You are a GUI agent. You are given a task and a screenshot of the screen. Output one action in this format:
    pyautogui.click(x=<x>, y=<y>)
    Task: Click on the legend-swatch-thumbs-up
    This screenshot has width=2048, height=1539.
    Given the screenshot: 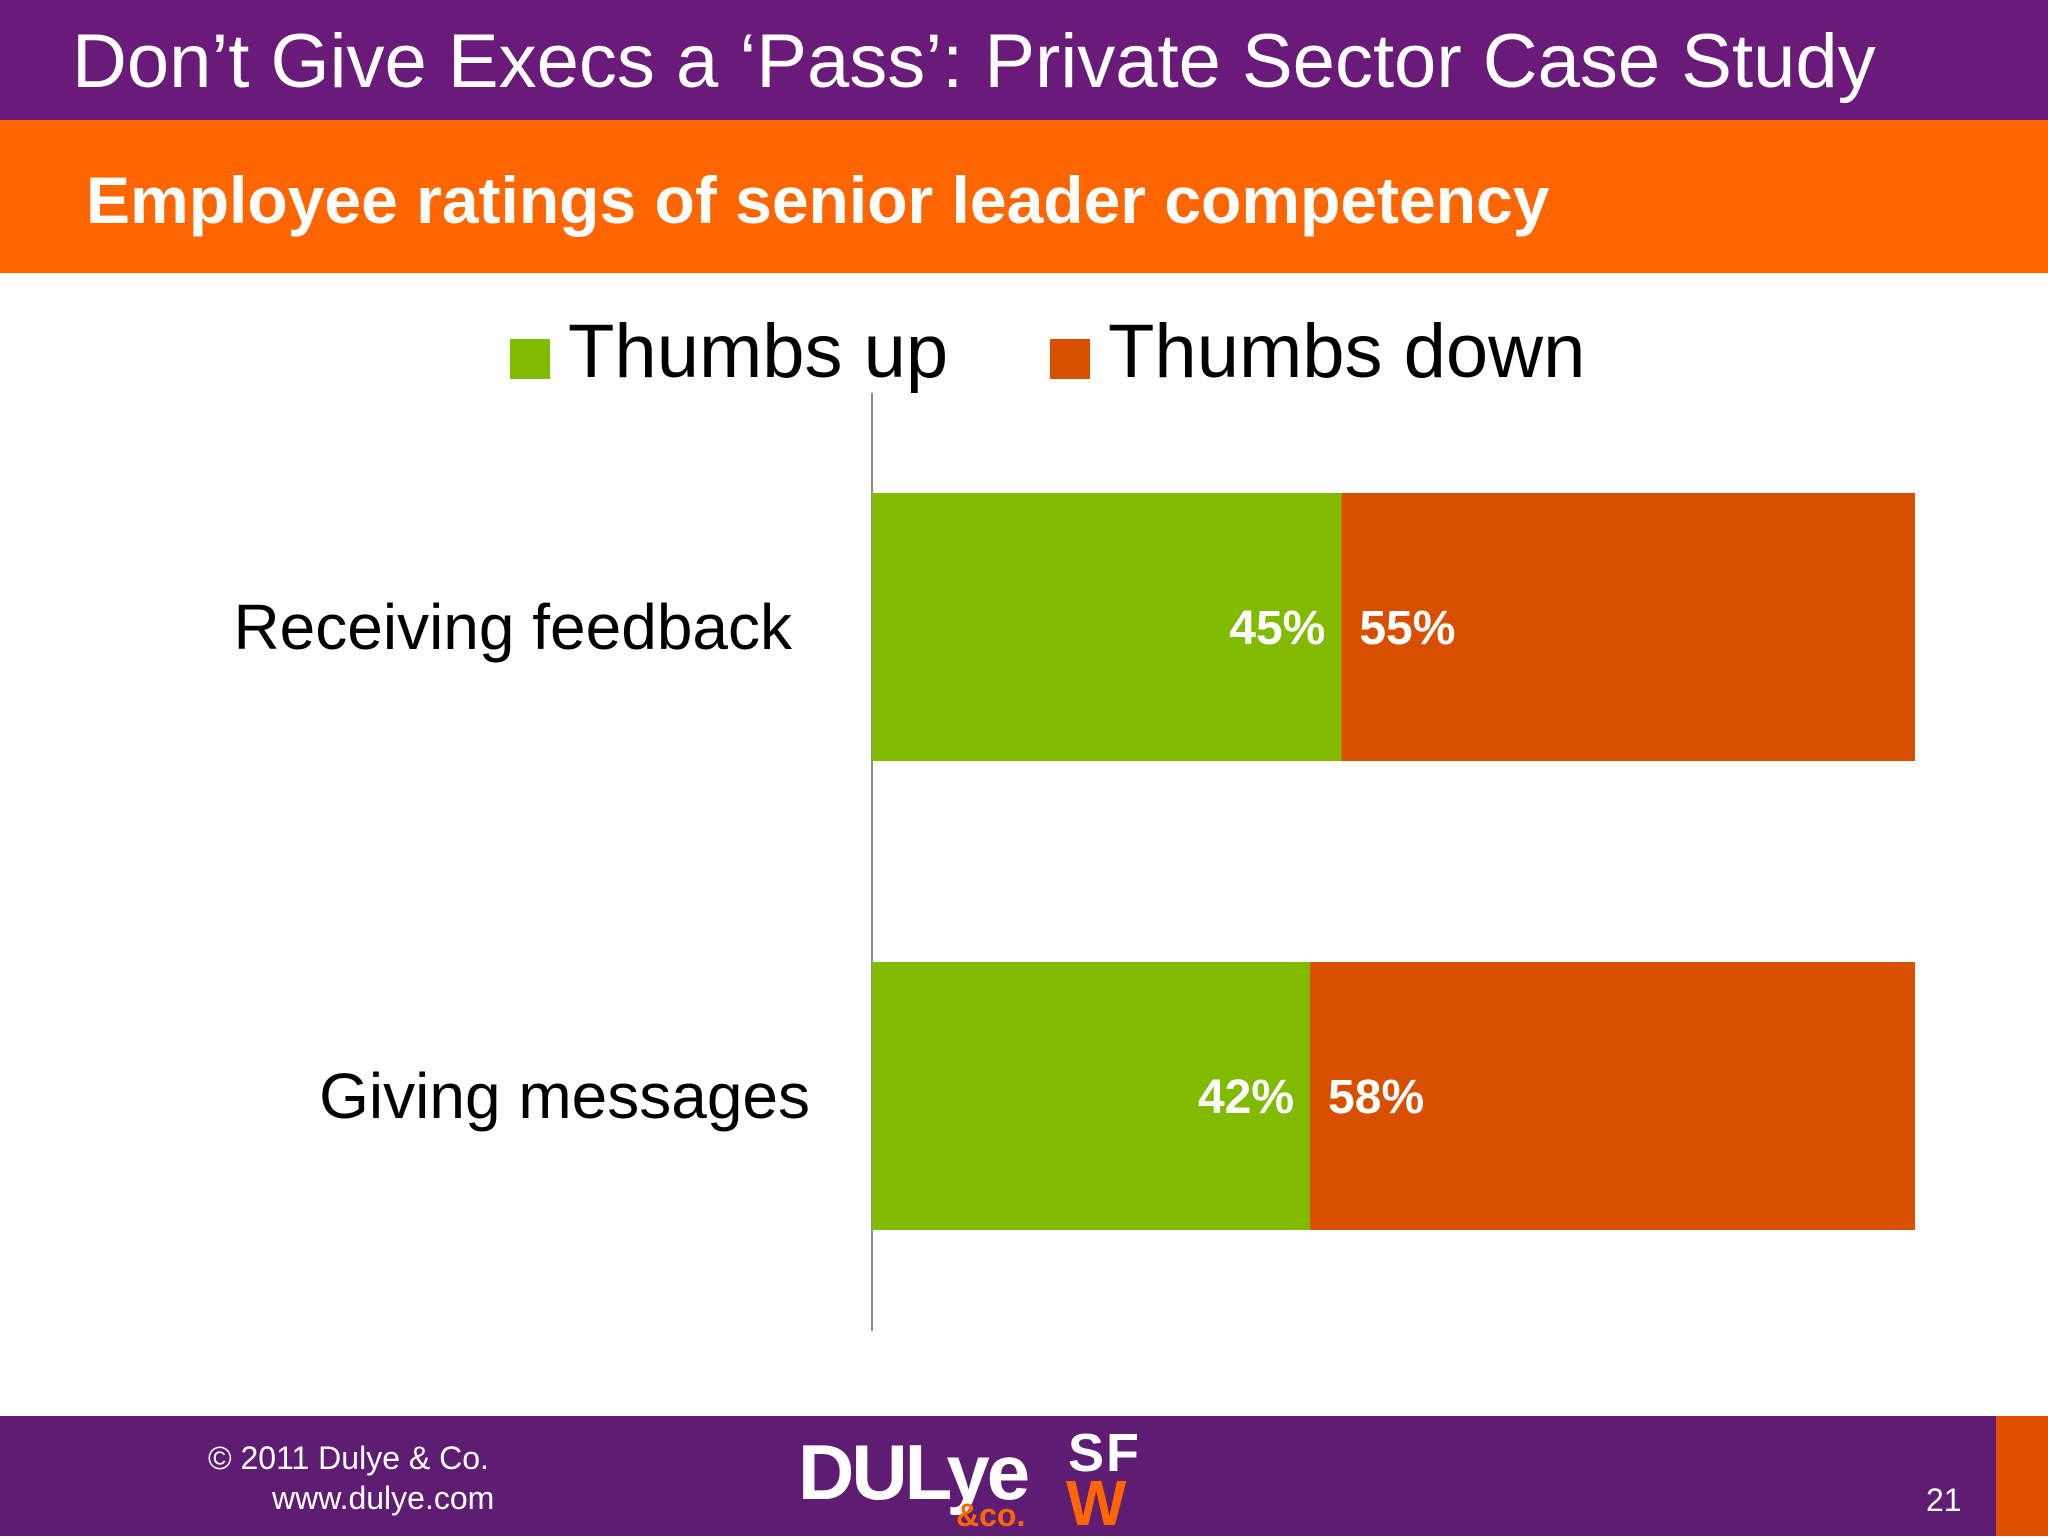 What is the action you would take?
    pyautogui.click(x=530, y=359)
    